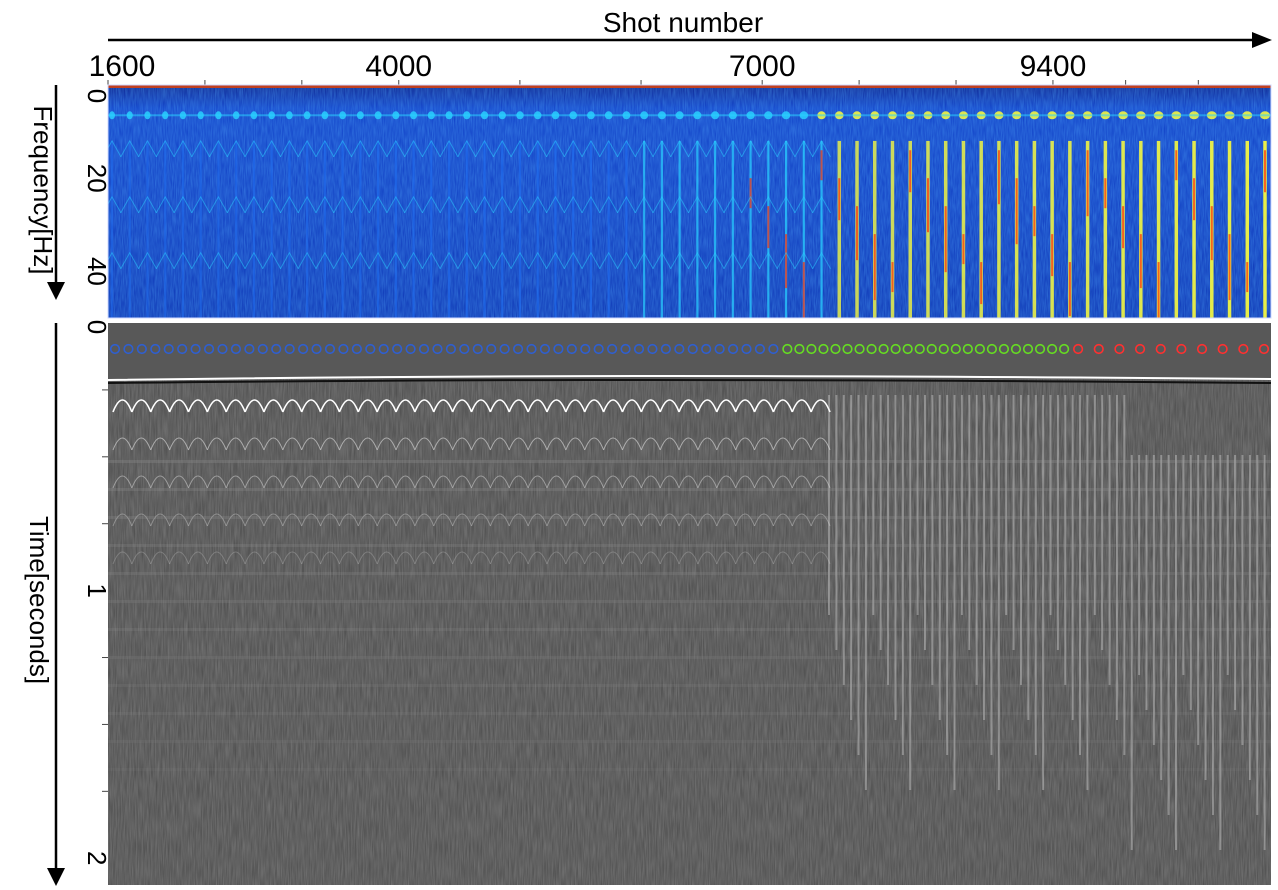  What do you see at coordinates (653, 82) in the screenshot?
I see `x-tick-marks` at bounding box center [653, 82].